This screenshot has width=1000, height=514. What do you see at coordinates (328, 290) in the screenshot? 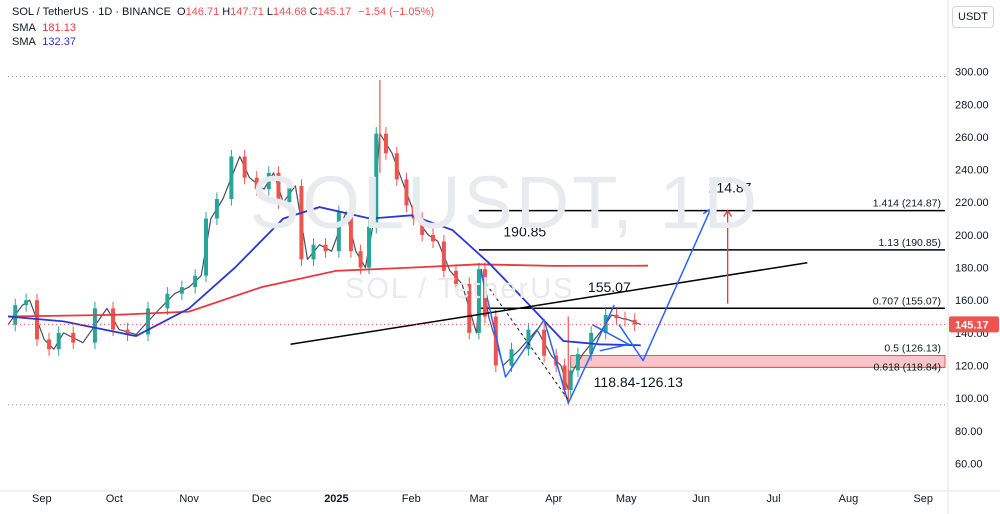
I see `sma-long-line` at bounding box center [328, 290].